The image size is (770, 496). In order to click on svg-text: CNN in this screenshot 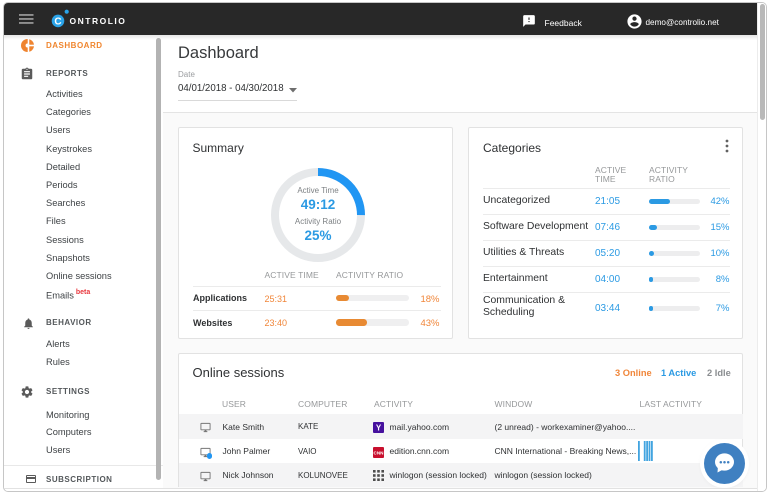, I will do `click(378, 452)`.